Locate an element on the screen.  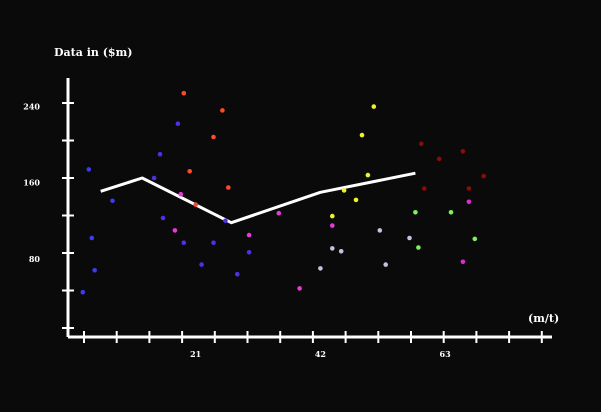
x-tick-label: 21 is located at coordinates (195, 354).